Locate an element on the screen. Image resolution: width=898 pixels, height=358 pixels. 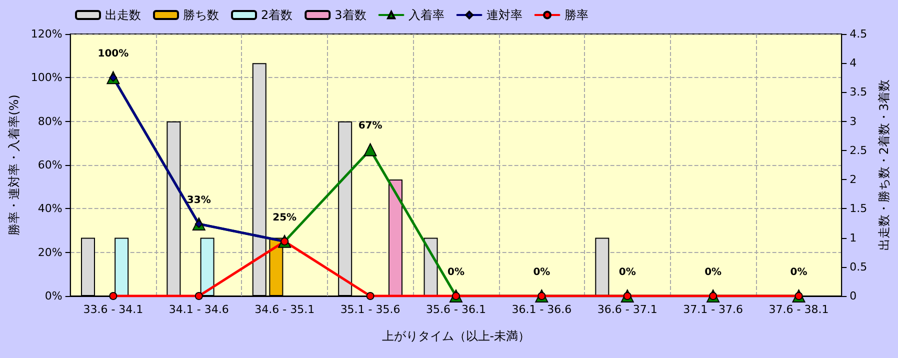
data-label: 25% is located at coordinates (284, 218).